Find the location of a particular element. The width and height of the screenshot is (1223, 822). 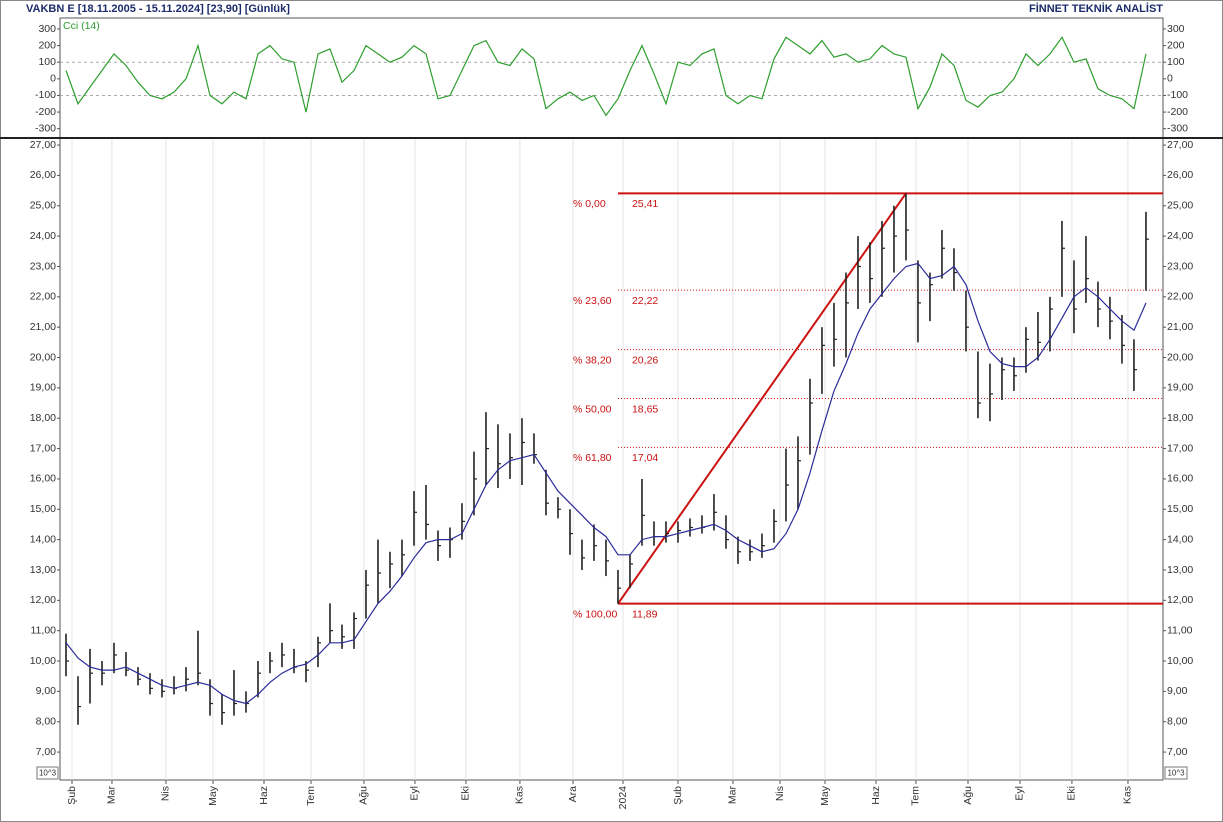

fib-value: 17,04 is located at coordinates (645, 458).